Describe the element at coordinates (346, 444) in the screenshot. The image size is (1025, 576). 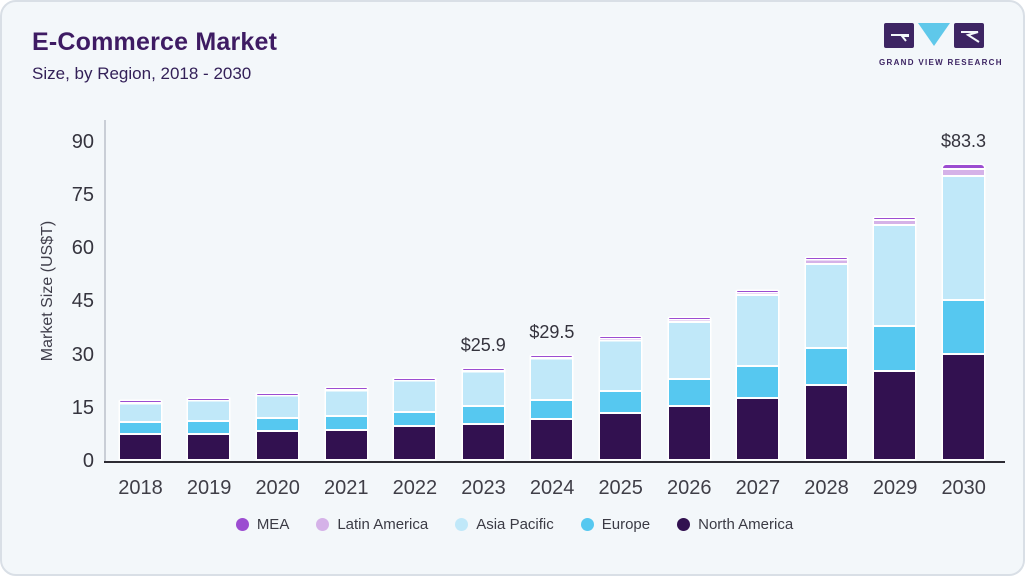
I see `bar-2021-north-america` at that location.